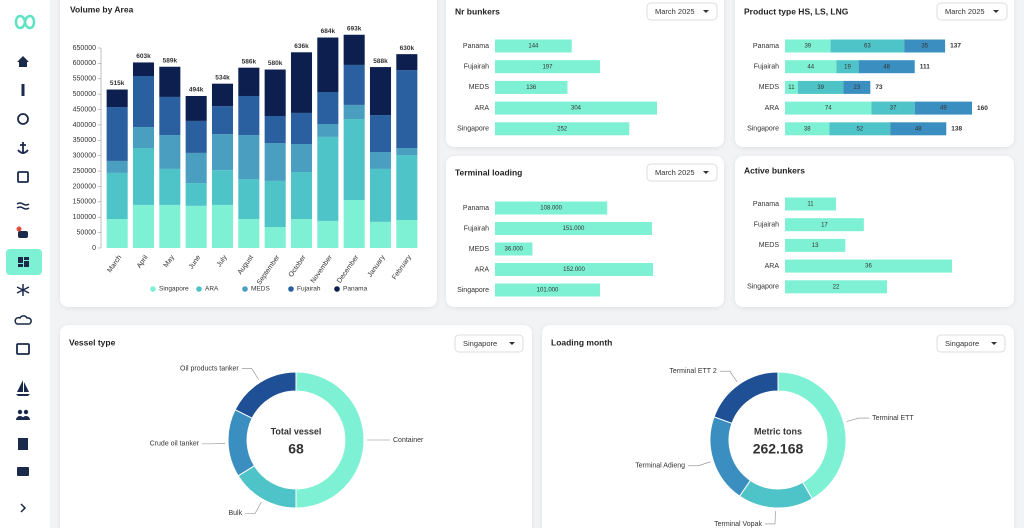 This screenshot has height=528, width=1024. Describe the element at coordinates (23, 508) in the screenshot. I see `nav-expand` at that location.